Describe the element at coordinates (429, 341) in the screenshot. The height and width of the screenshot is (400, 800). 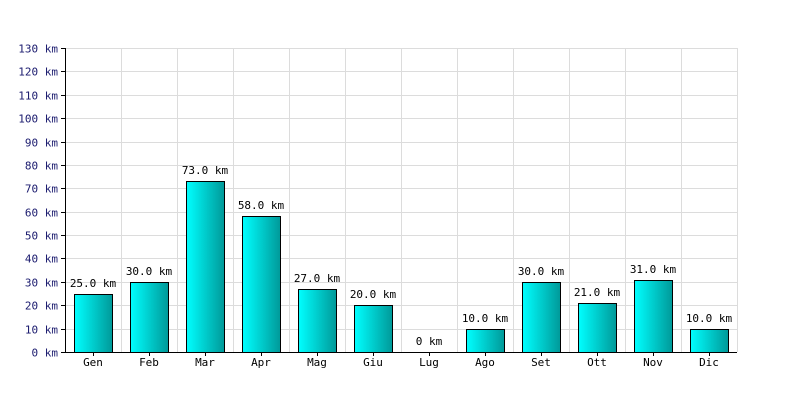
I see `data-label: 0 km` at that location.